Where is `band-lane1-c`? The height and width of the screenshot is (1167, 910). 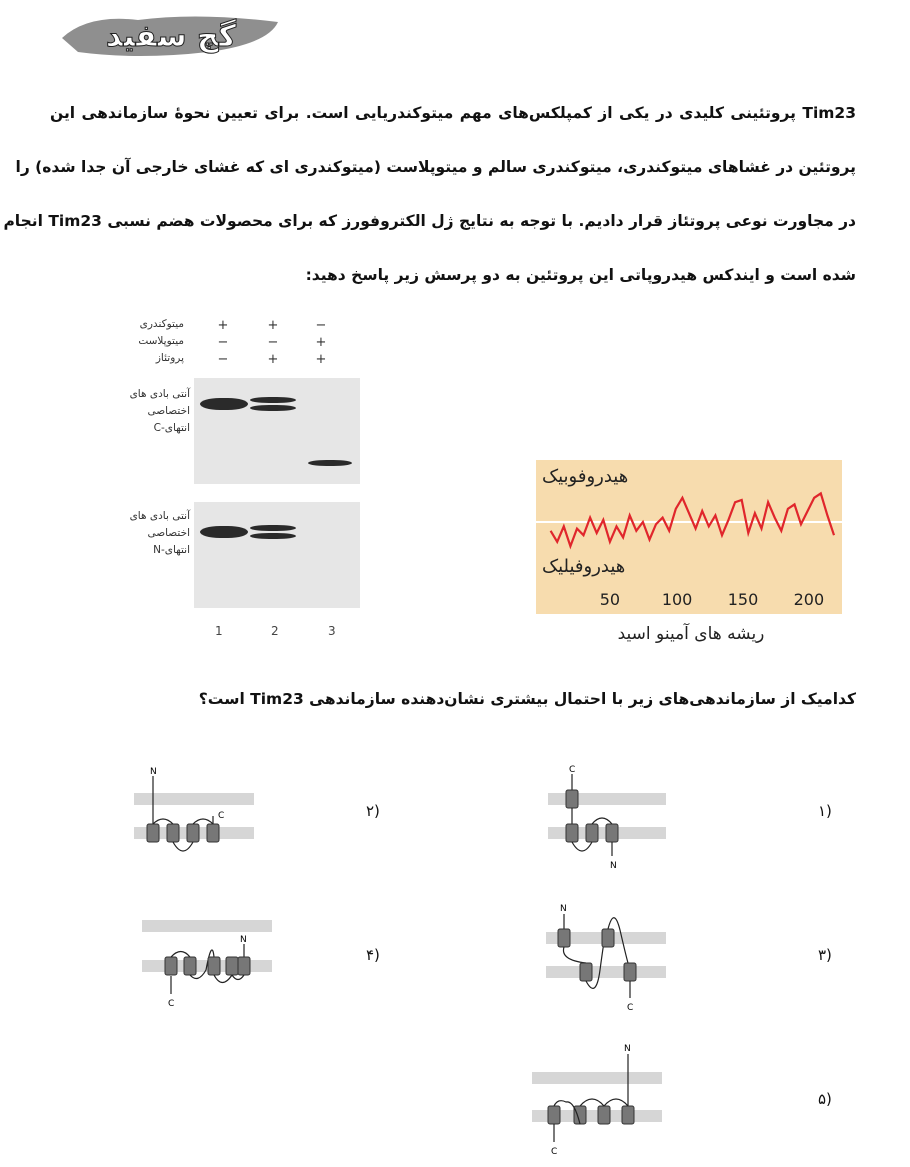 band-lane1-c is located at coordinates (224, 404).